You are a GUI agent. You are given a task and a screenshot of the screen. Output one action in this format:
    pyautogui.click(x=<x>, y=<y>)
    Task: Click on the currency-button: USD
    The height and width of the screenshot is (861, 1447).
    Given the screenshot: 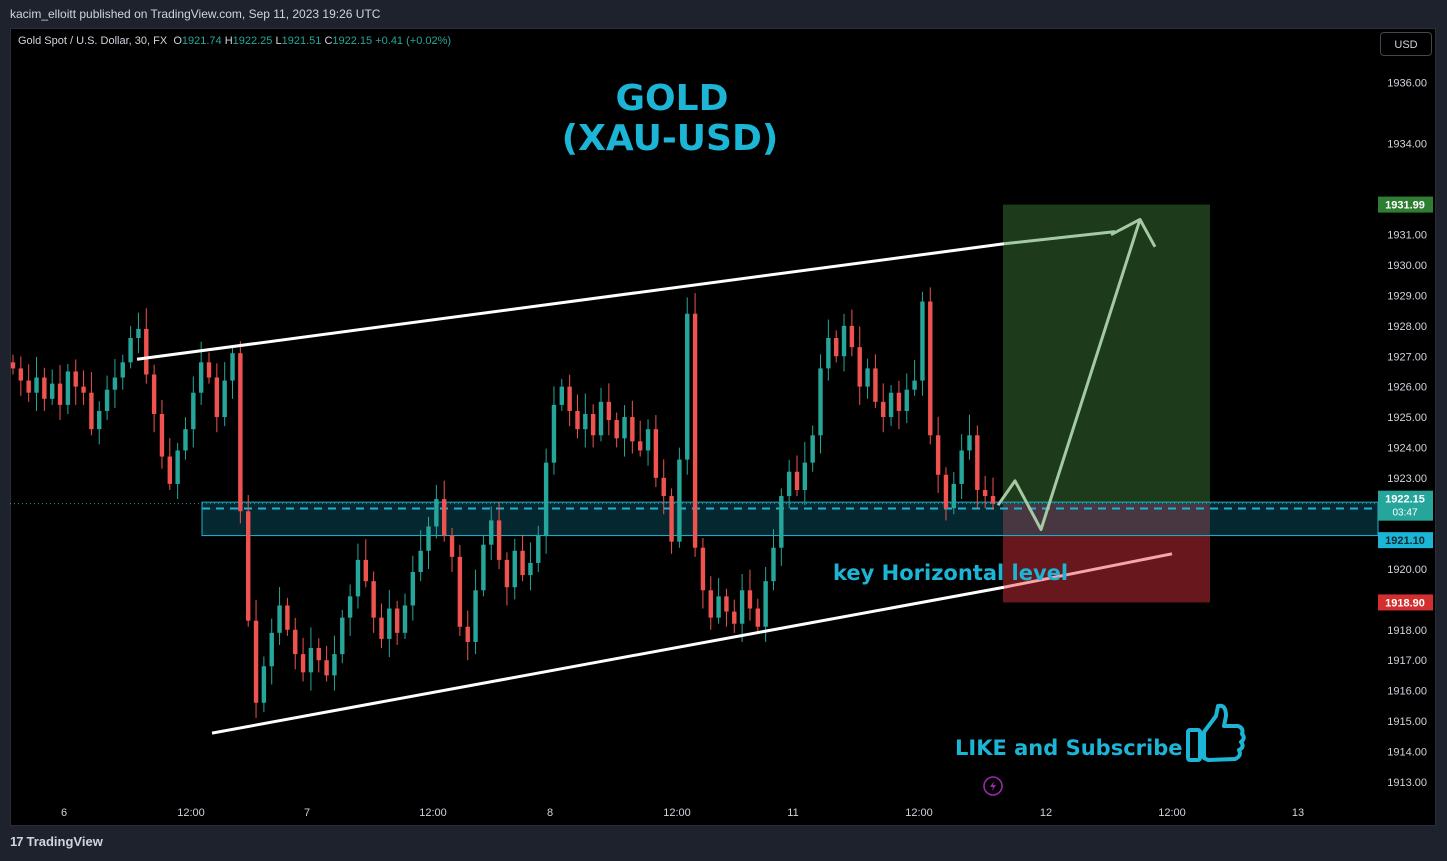 What is the action you would take?
    pyautogui.click(x=1406, y=44)
    